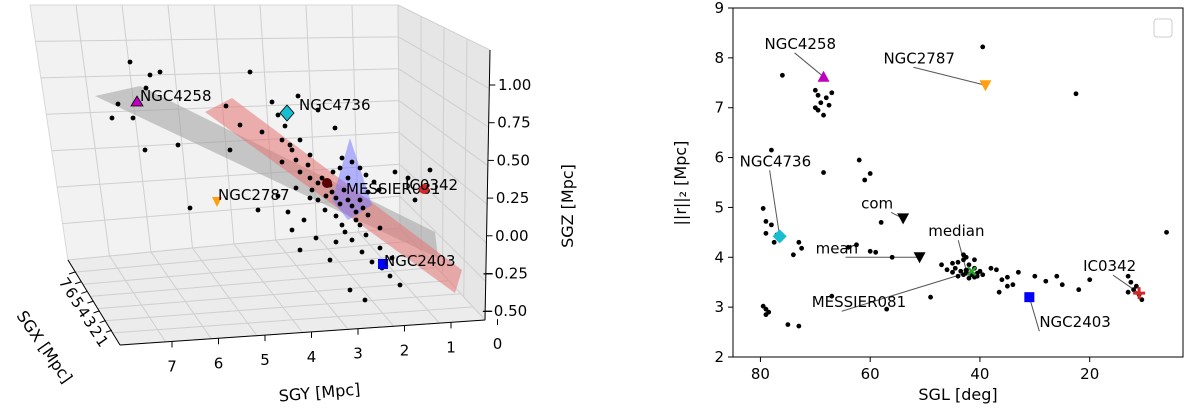  Describe the element at coordinates (719, 257) in the screenshot. I see `y-tick-label: 4` at that location.